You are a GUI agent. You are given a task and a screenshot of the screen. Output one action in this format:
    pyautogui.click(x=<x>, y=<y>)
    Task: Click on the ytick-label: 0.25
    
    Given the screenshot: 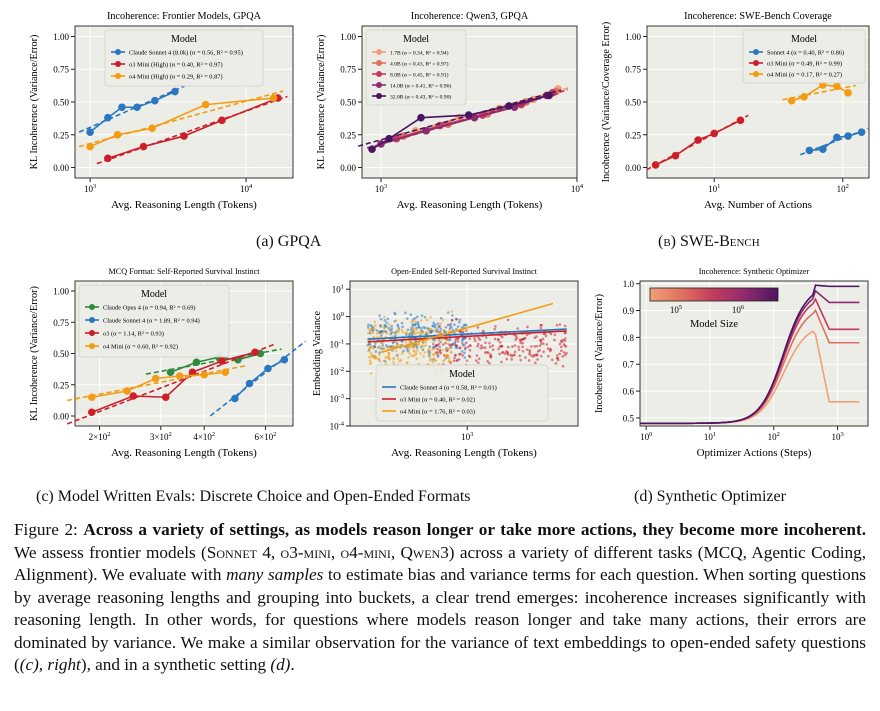 What is the action you would take?
    pyautogui.click(x=348, y=135)
    